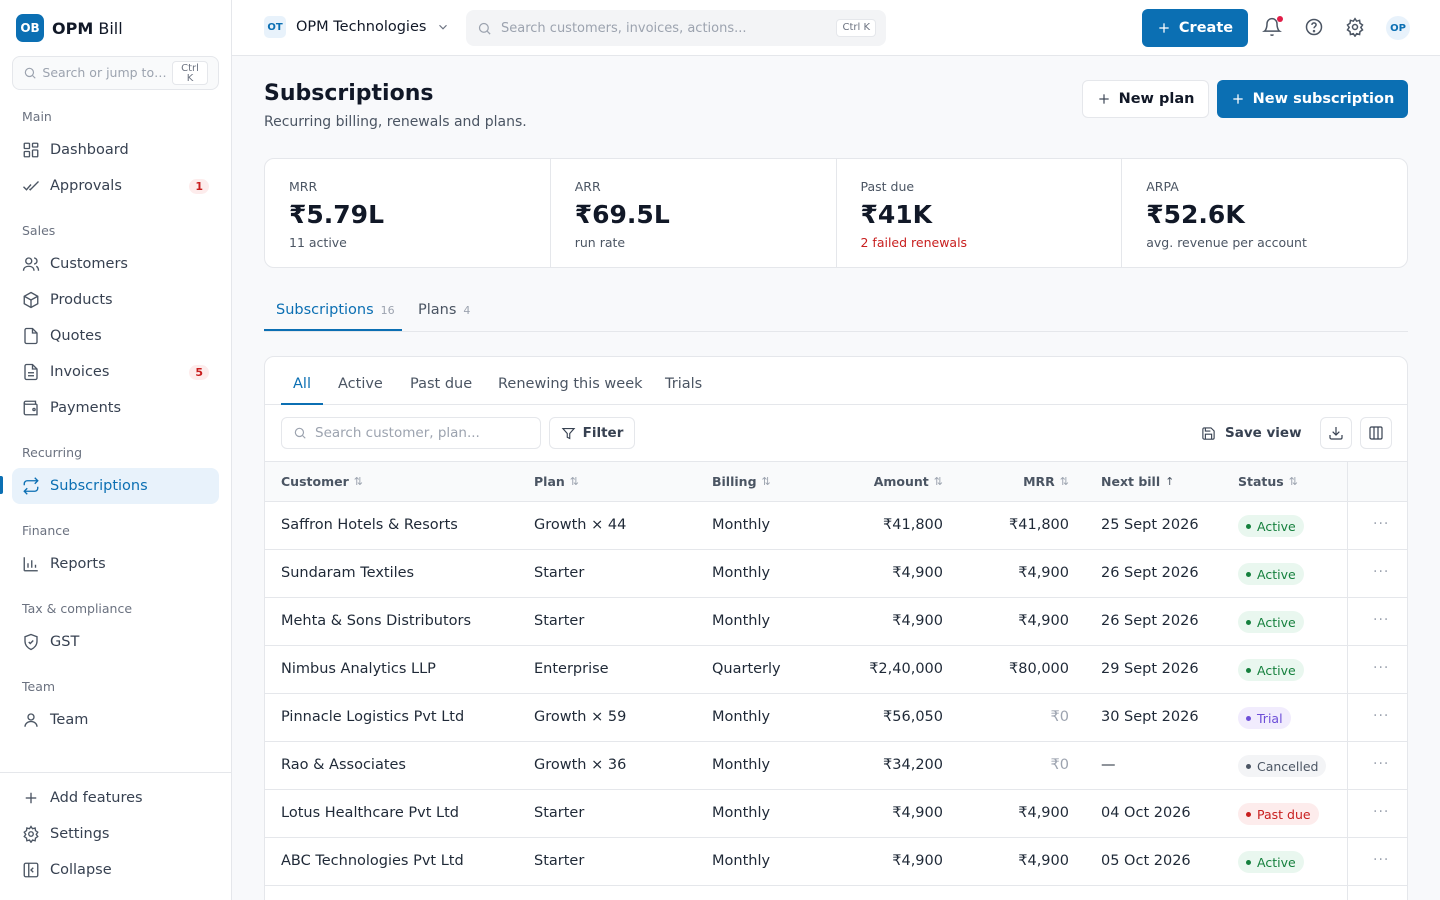  Describe the element at coordinates (30, 28) in the screenshot. I see `brand-logo: OB` at that location.